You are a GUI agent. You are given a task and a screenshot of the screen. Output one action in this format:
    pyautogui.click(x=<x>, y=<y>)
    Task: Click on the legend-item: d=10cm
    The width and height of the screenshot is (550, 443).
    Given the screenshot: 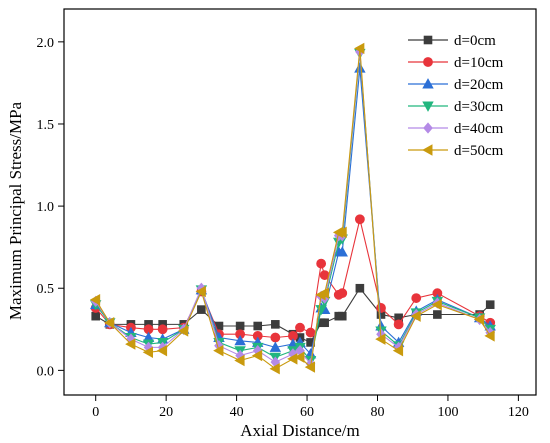 What is the action you would take?
    pyautogui.click(x=456, y=63)
    